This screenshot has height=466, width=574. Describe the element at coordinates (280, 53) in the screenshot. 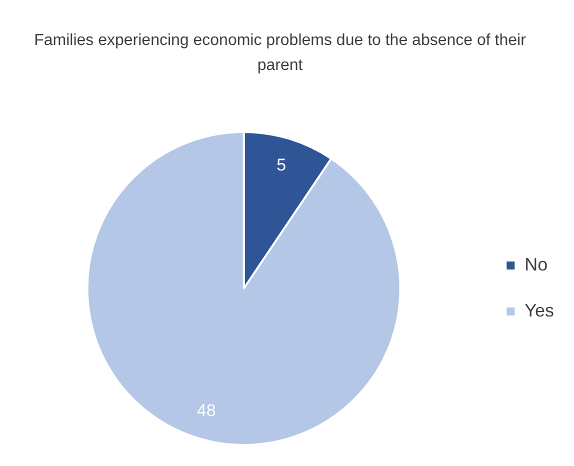

I see `chart-title: Families experiencing economic problems due to the absence of their parent` at that location.